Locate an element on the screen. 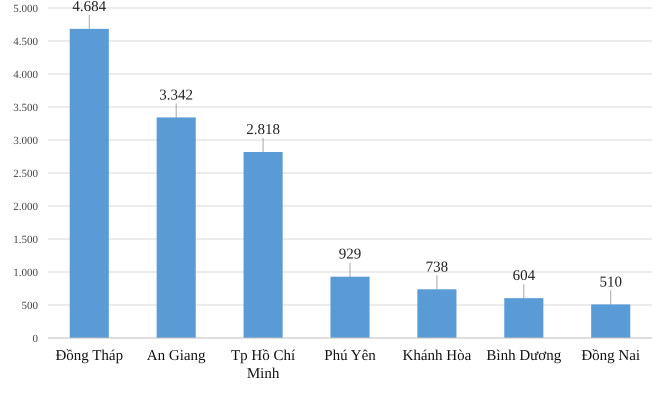  y-tick-label: 2.000 is located at coordinates (25, 206).